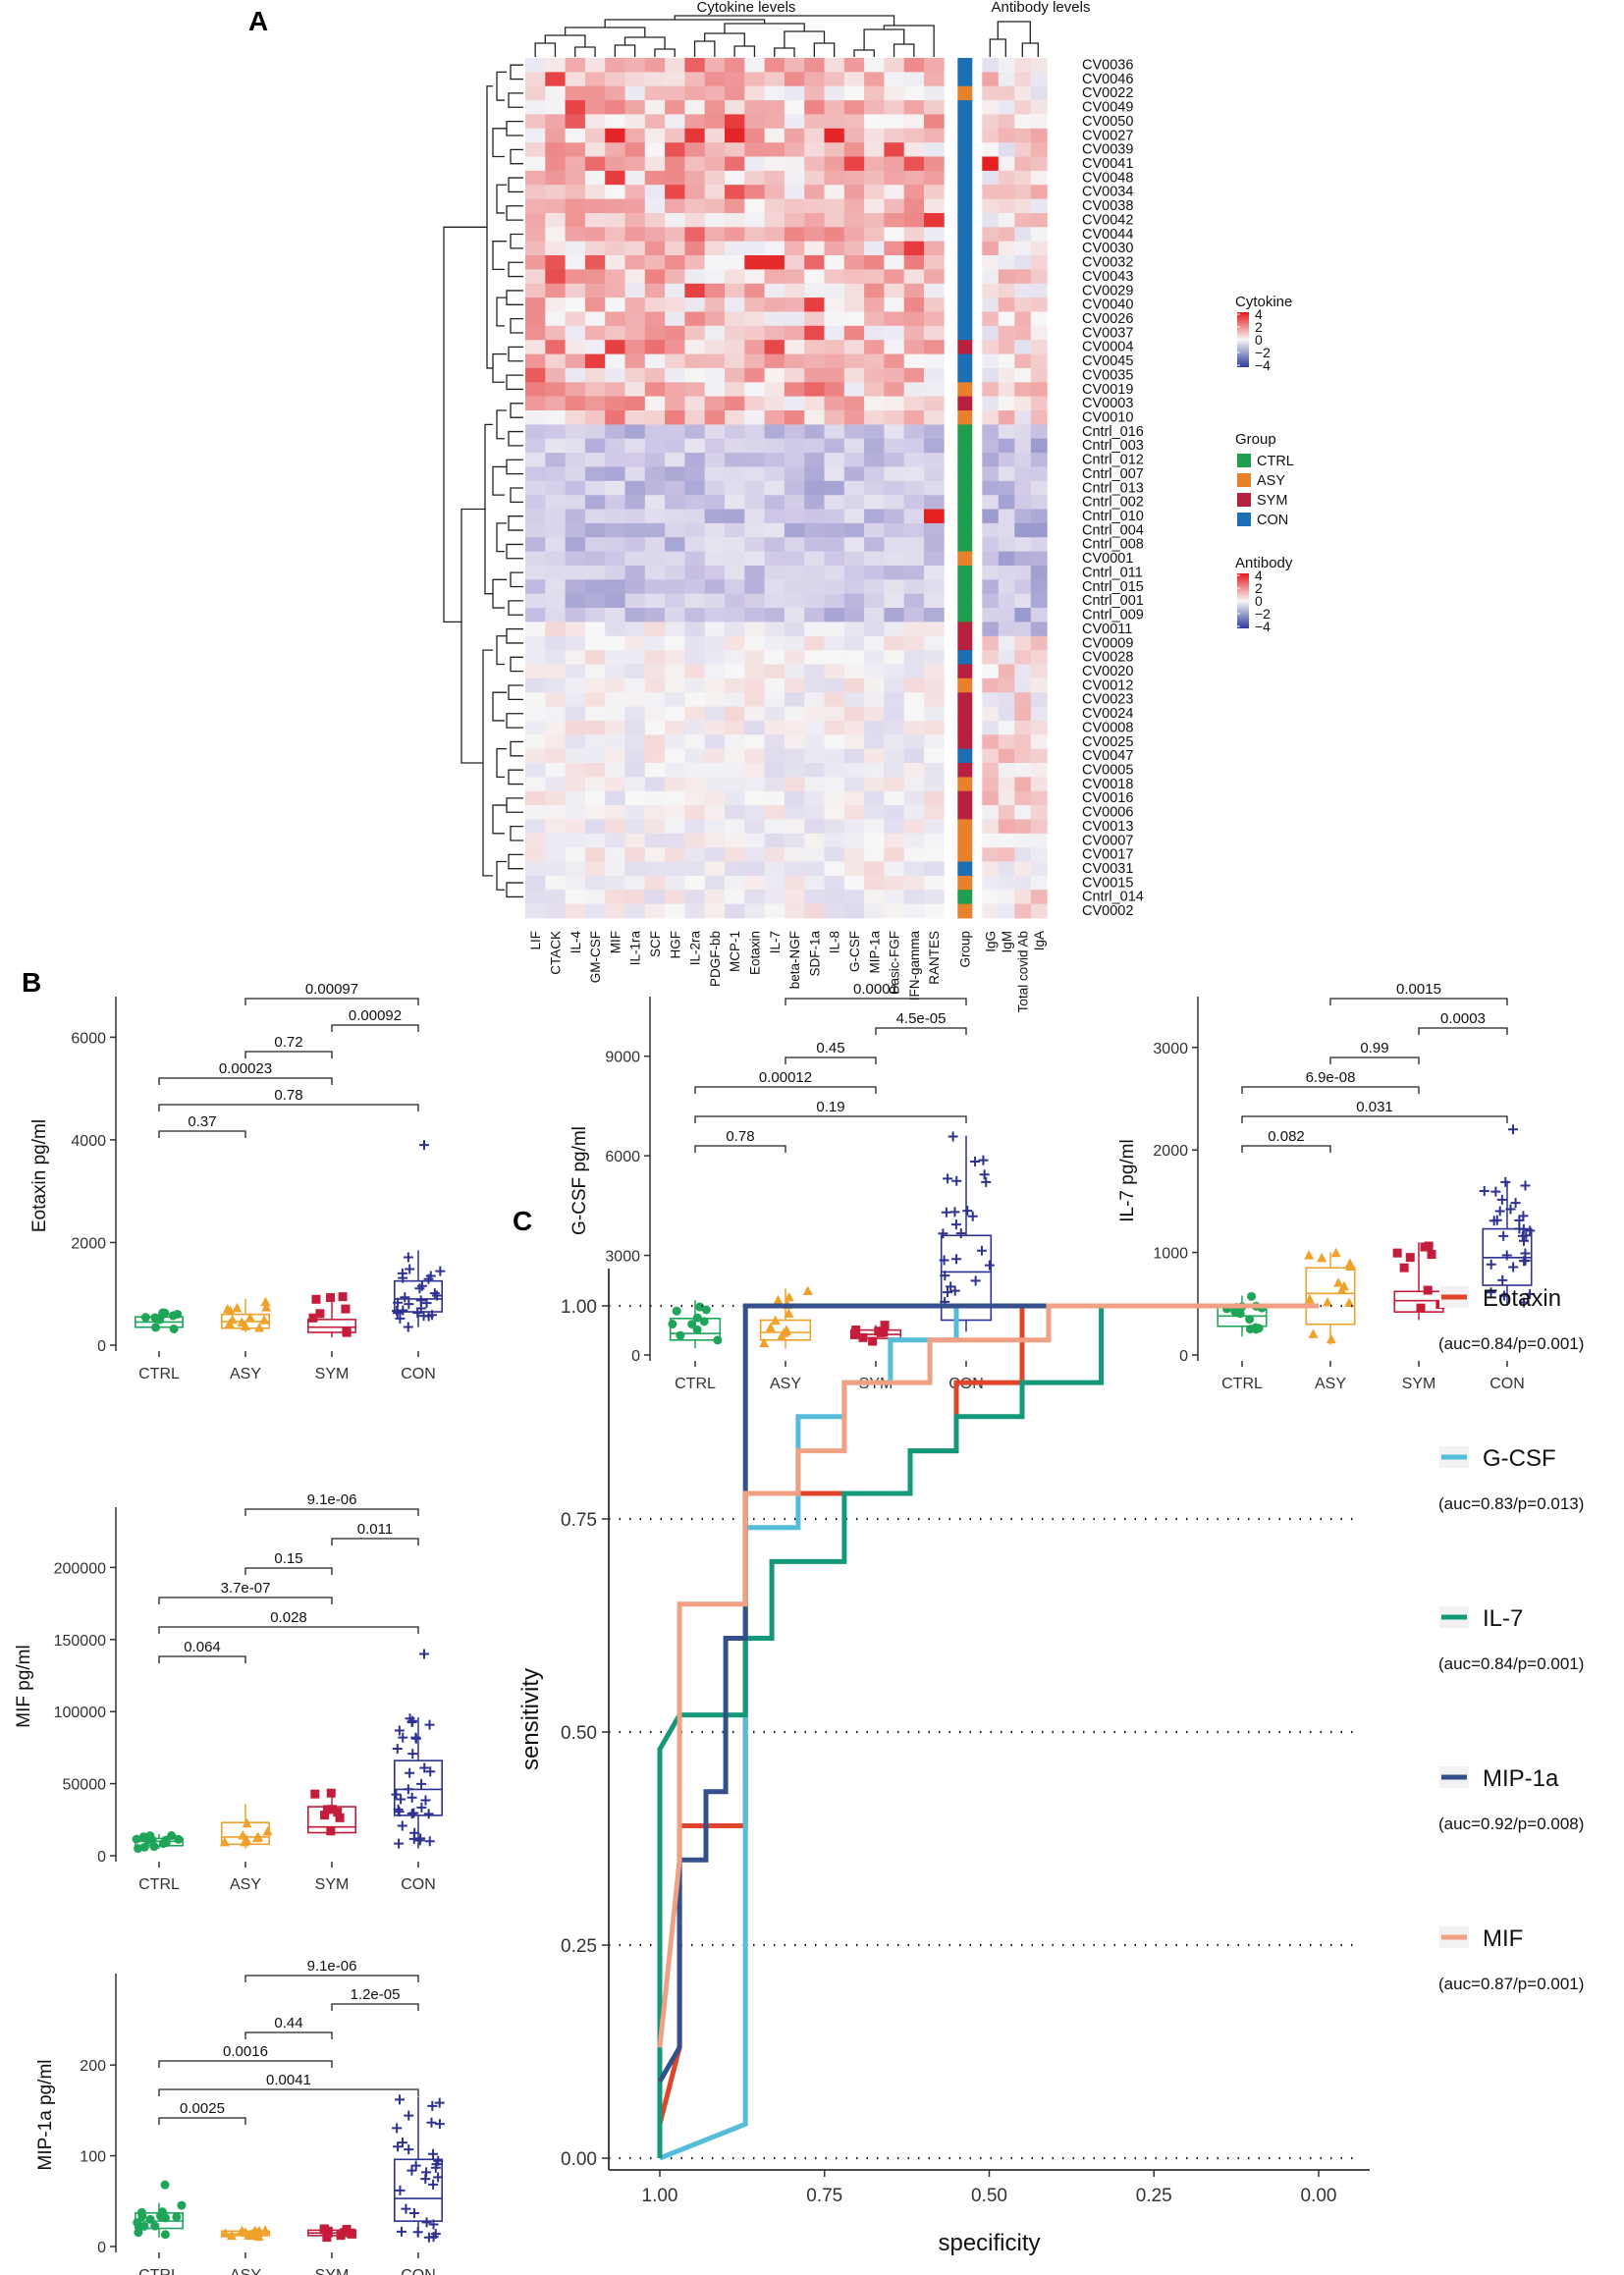 This screenshot has width=1624, height=2275. Describe the element at coordinates (830, 1048) in the screenshot. I see `p-value-label: 0.45` at that location.